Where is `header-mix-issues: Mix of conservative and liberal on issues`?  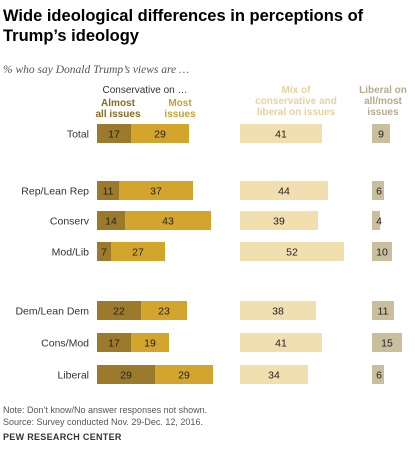 header-mix-issues: Mix of conservative and liberal on issues is located at coordinates (296, 101).